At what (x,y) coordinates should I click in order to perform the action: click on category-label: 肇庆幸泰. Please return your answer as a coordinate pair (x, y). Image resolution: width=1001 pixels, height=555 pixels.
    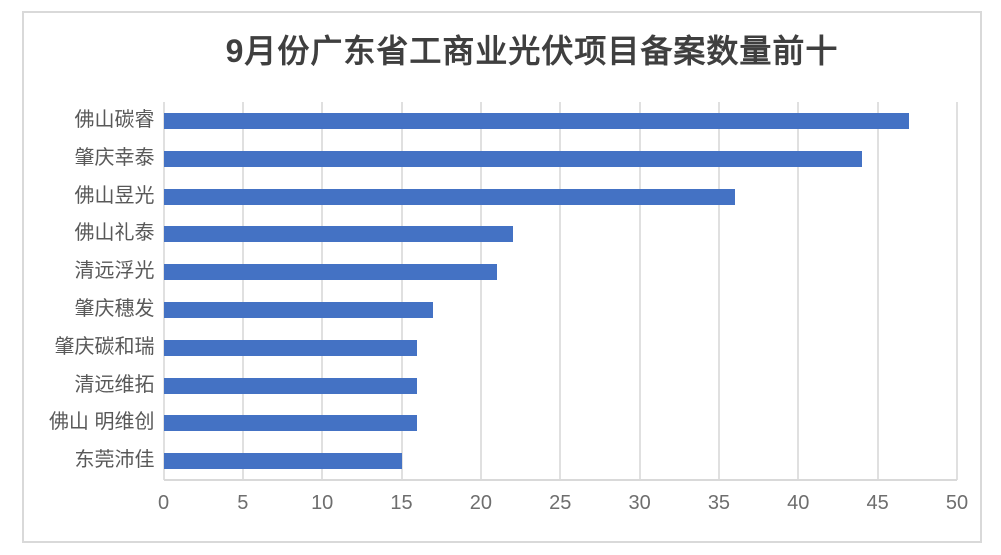
    Looking at the image, I should click on (114, 157).